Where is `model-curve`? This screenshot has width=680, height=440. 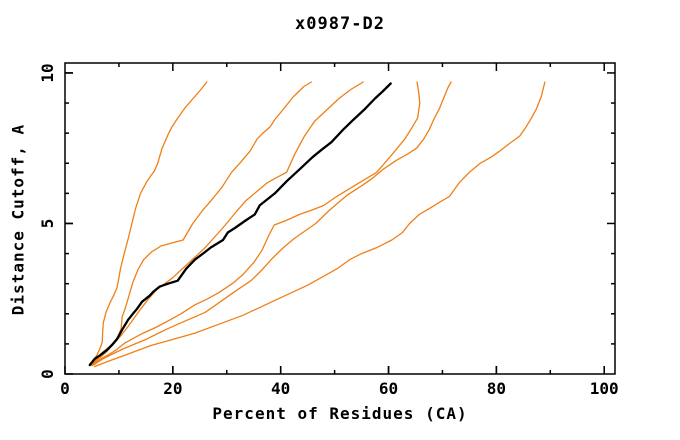 model-curve is located at coordinates (148, 224).